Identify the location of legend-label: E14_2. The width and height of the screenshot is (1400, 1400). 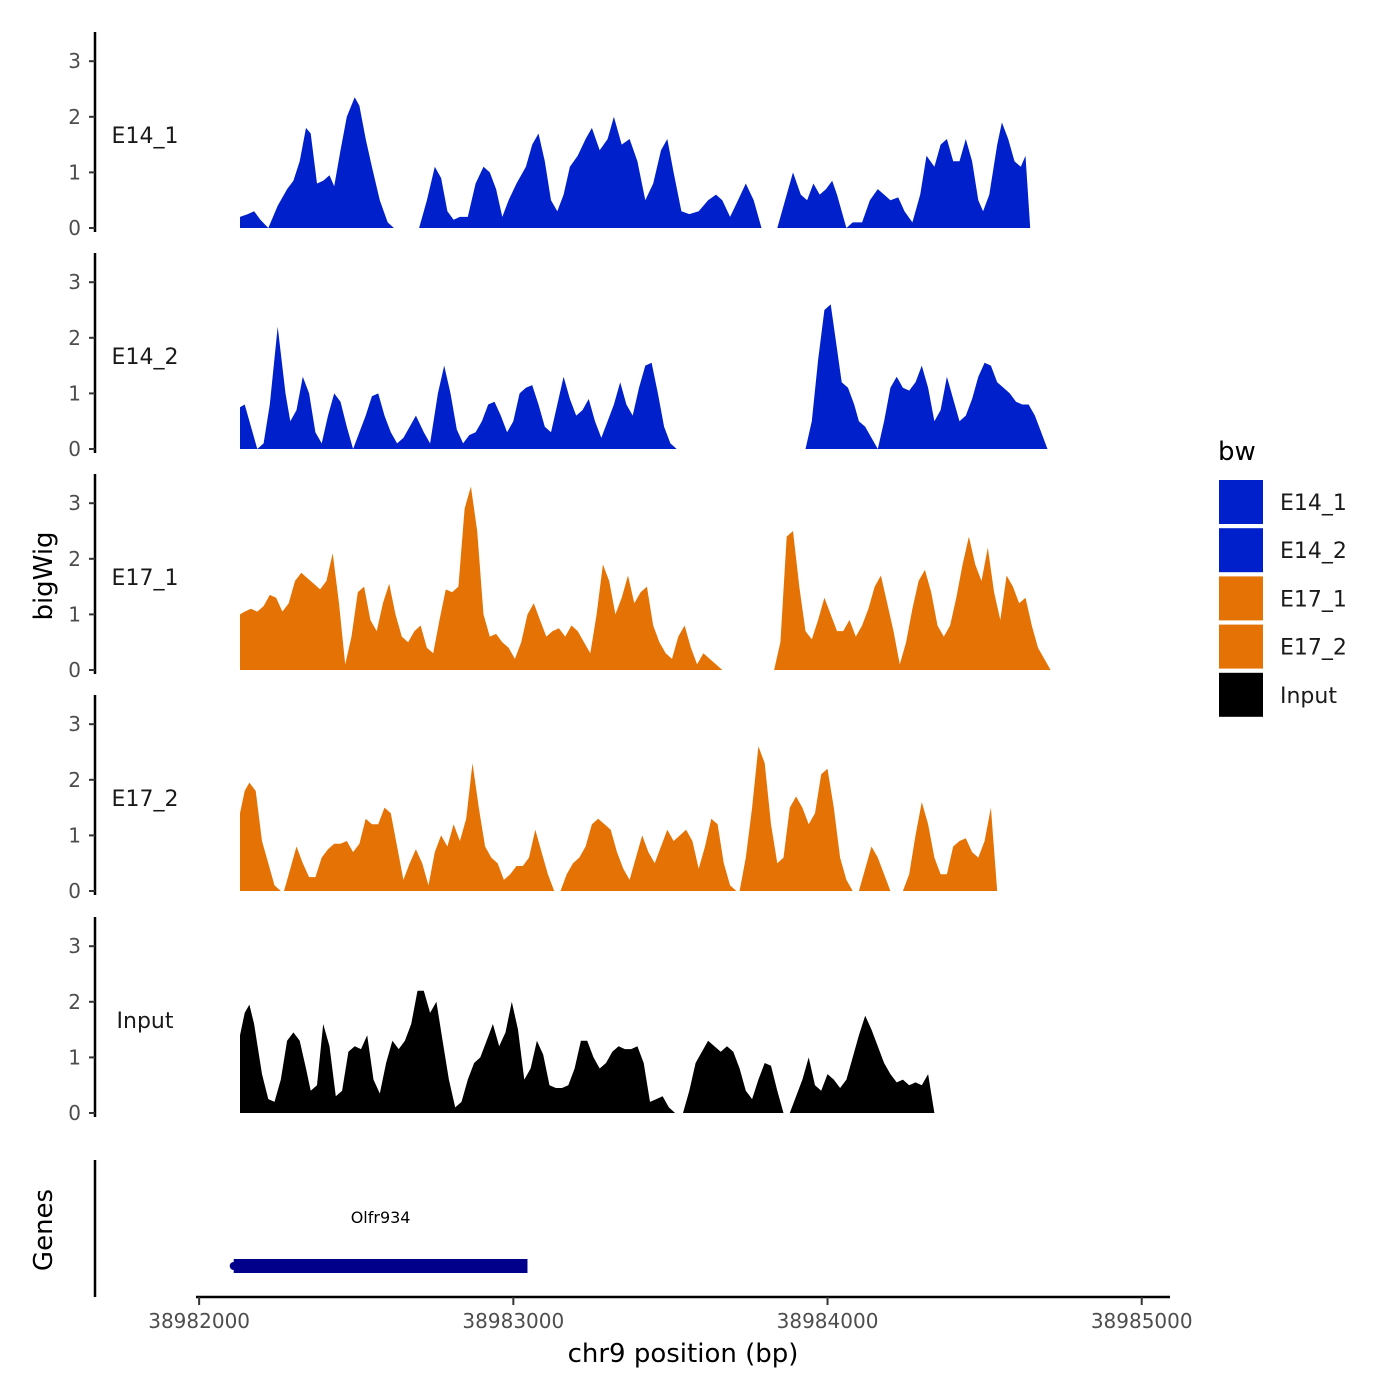
(1313, 551).